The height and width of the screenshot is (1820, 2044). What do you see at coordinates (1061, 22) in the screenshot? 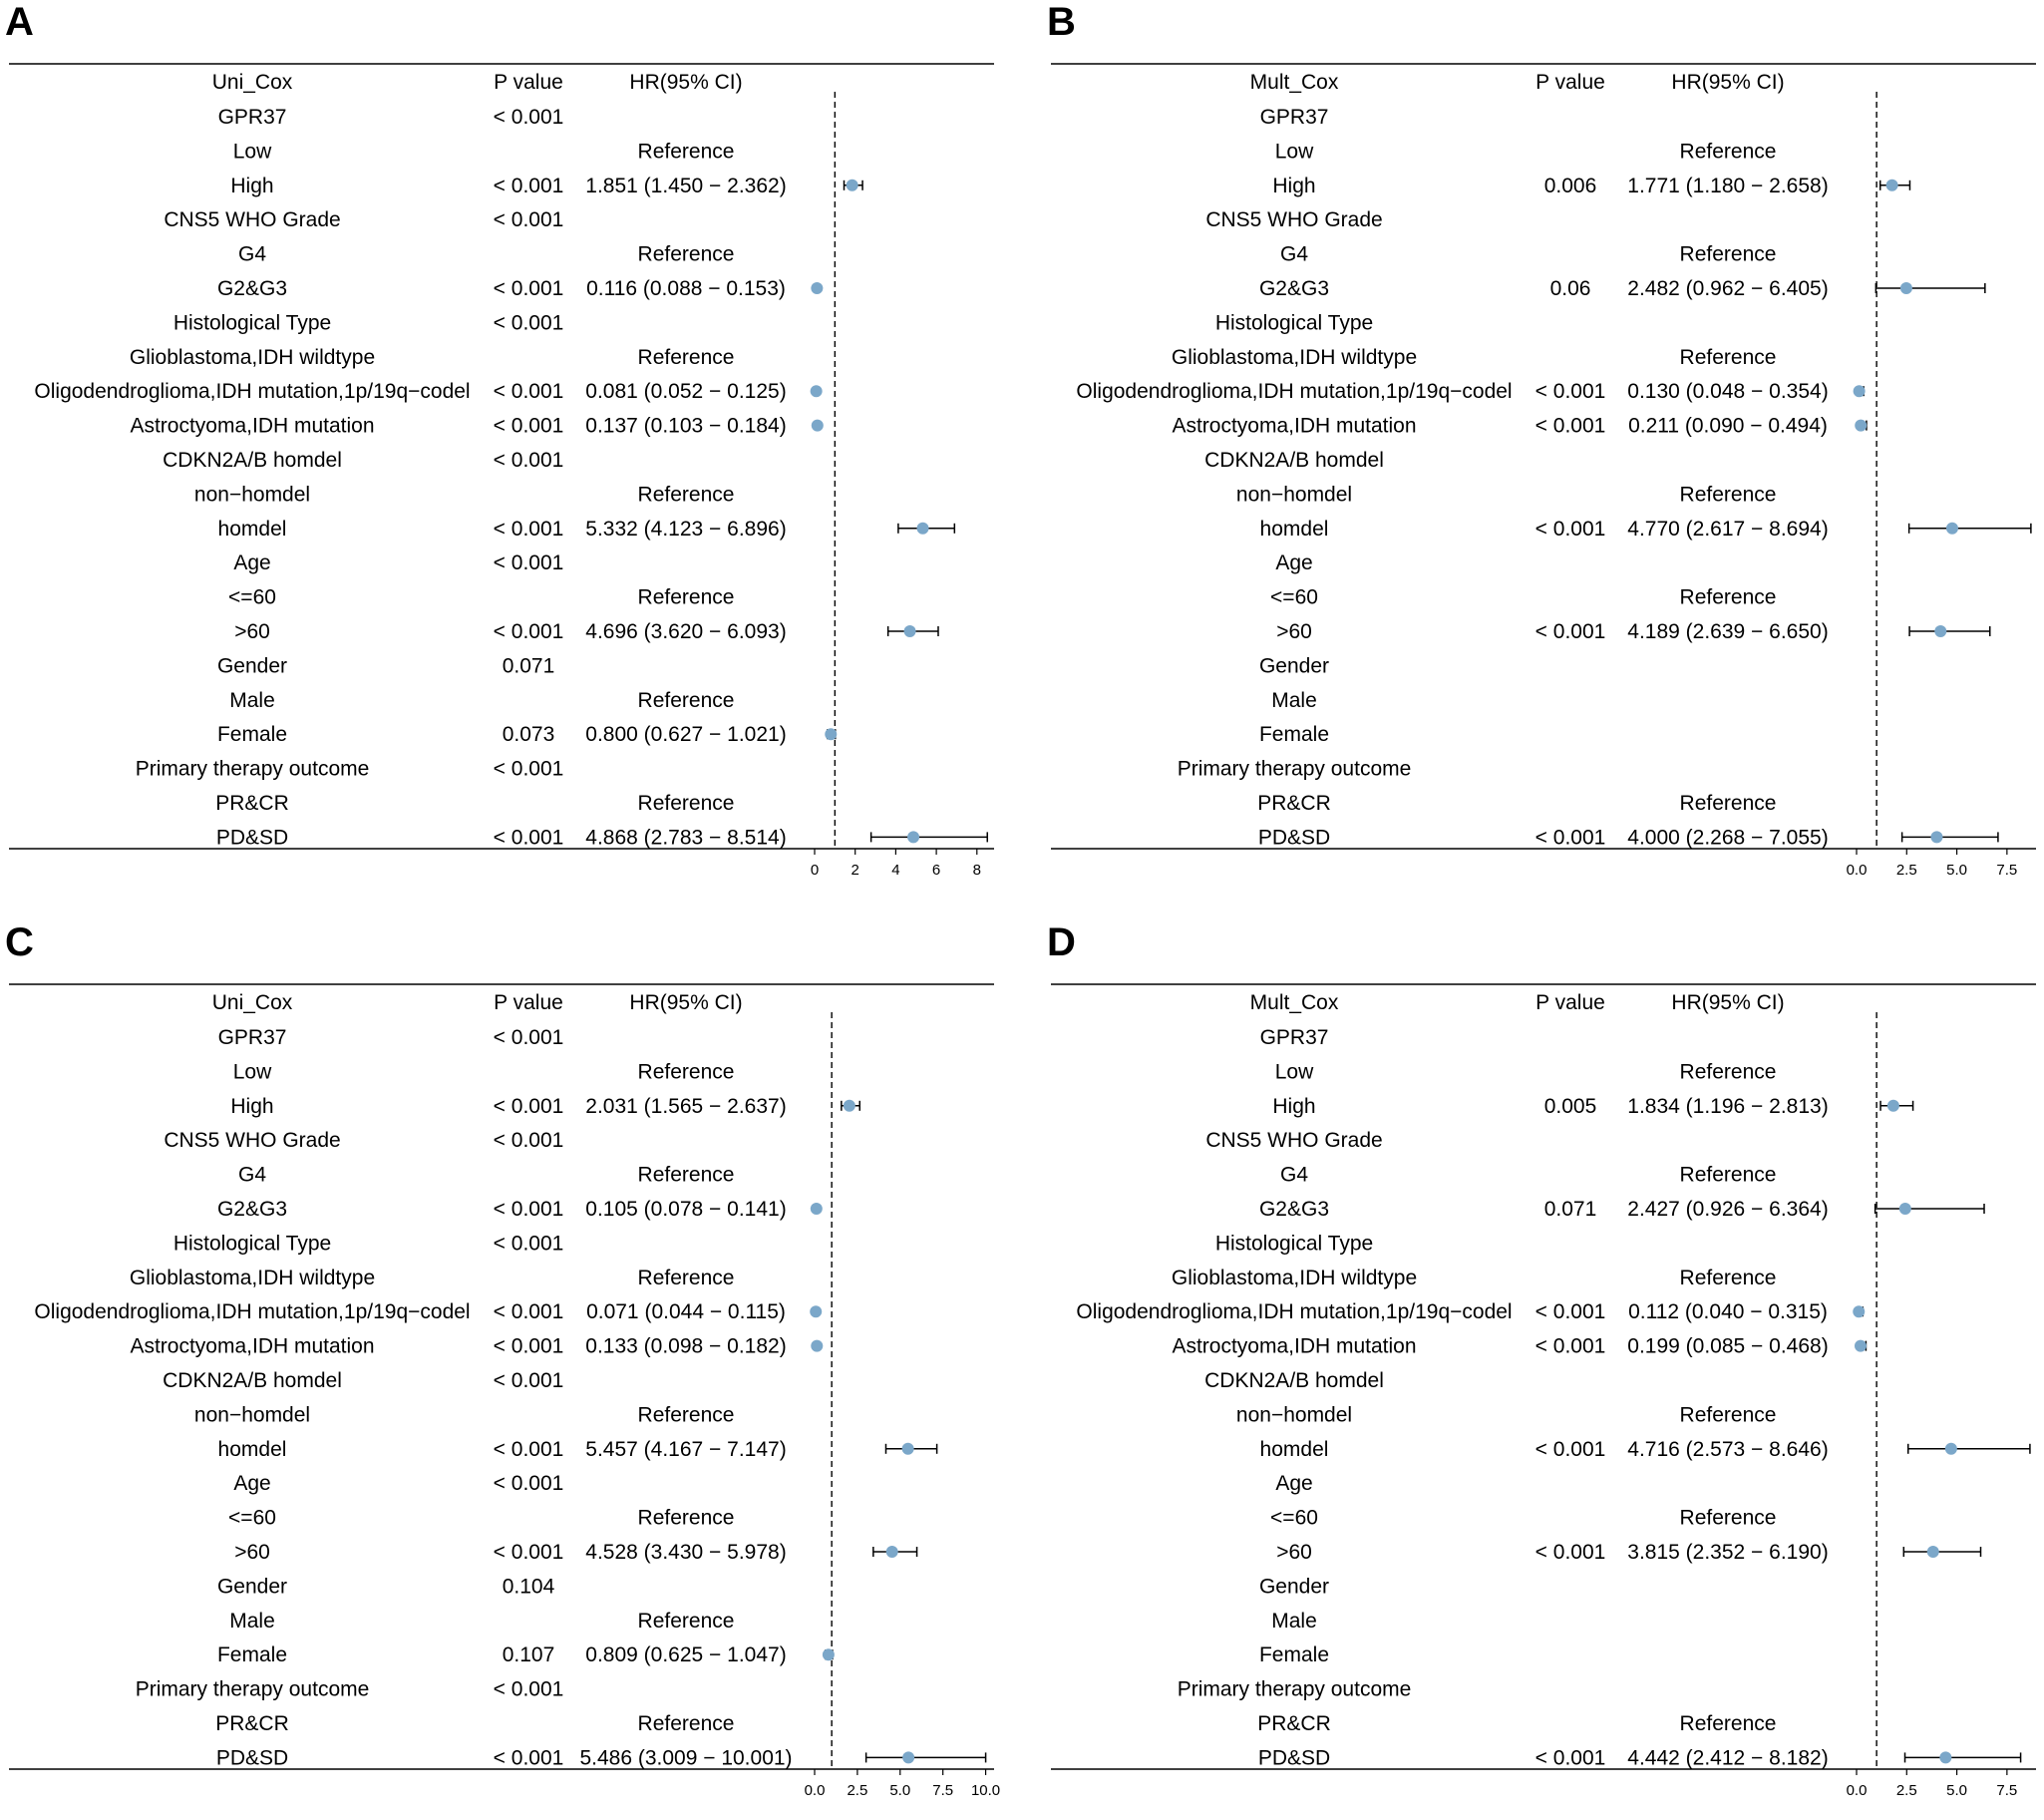
I see `panel-letter-b: B` at bounding box center [1061, 22].